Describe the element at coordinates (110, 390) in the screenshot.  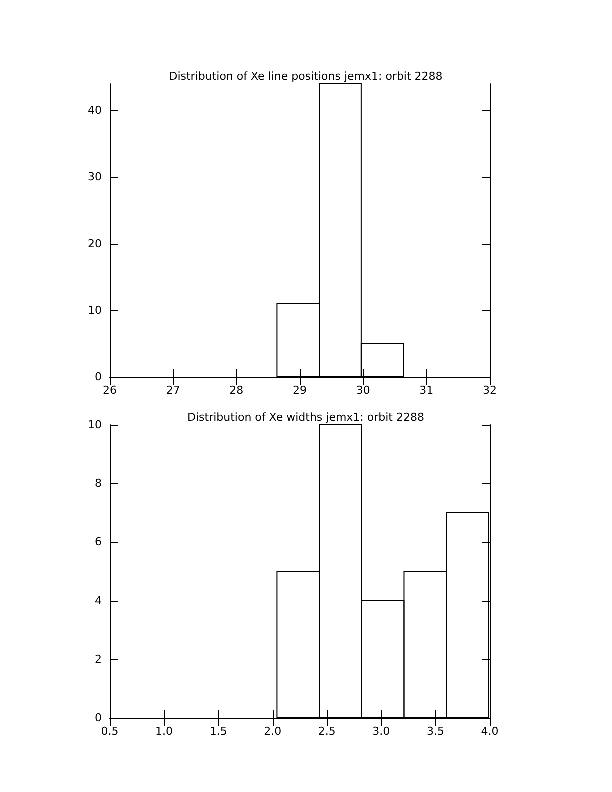
I see `x-tick-label: 26` at that location.